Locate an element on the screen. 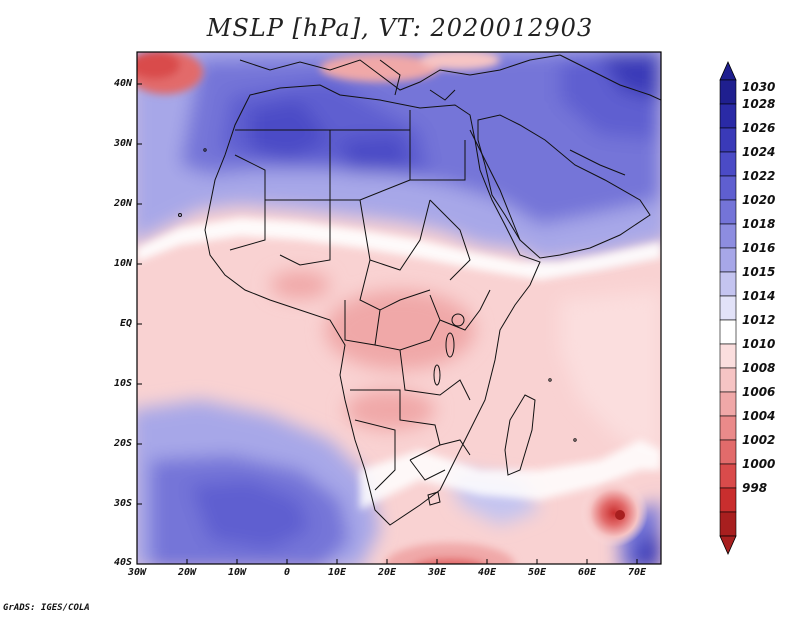 The width and height of the screenshot is (800, 622). x-tick-label: 40E is located at coordinates (487, 572).